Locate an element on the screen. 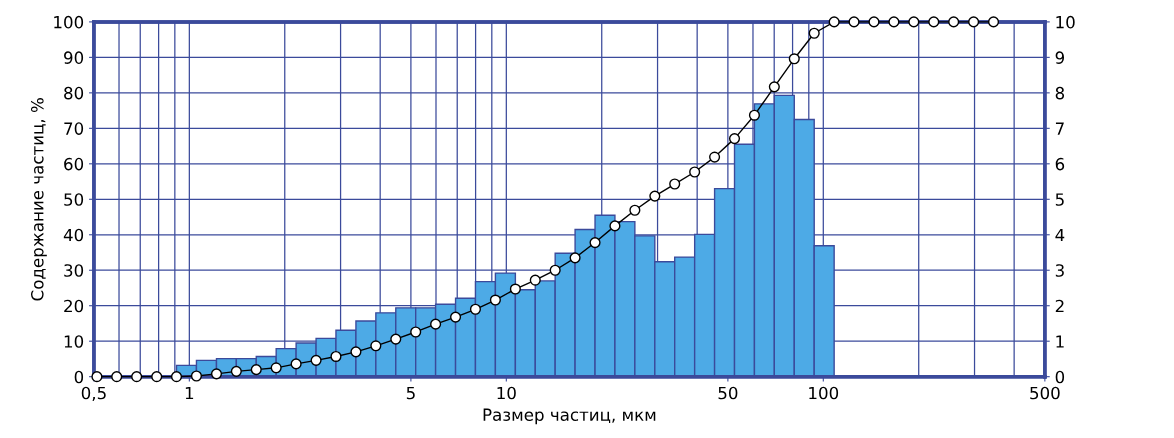  y2-tick-label: 6 is located at coordinates (1060, 164).